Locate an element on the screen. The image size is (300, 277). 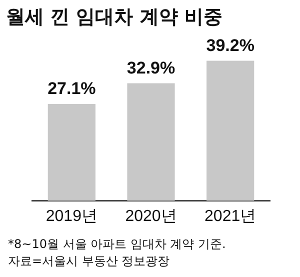
text: *8~10월 서울 아파트 임대차 계약 기준. is located at coordinates (117, 244).